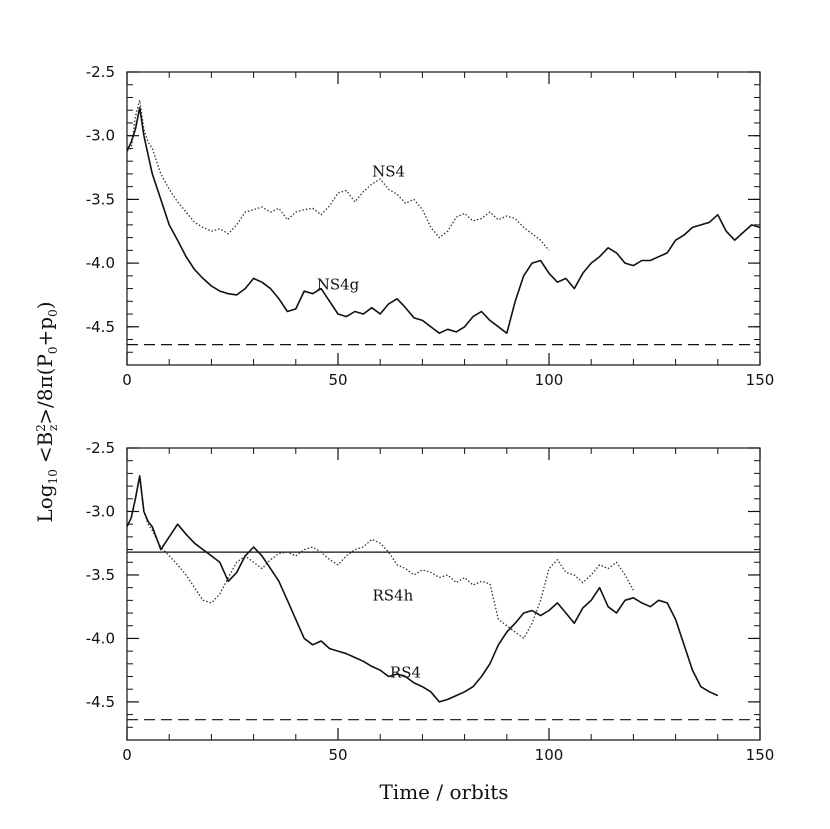 Image resolution: width=830 pixels, height=829 pixels. What do you see at coordinates (338, 175) in the screenshot?
I see `series-line-ns4` at bounding box center [338, 175].